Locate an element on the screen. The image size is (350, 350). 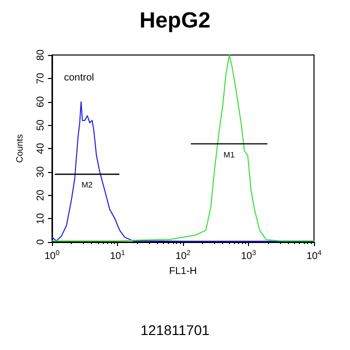
series-label: M2 is located at coordinates (87, 185).